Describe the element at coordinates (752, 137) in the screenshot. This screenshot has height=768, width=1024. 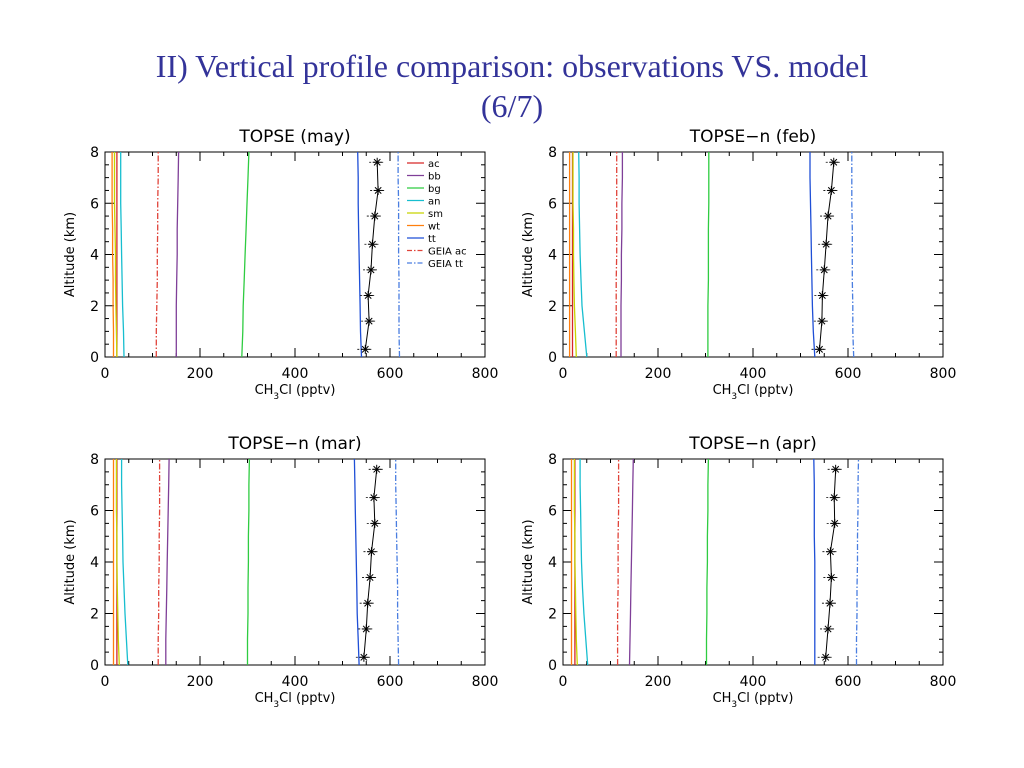
I see `chart-title: TOPSE−n (feb)` at that location.